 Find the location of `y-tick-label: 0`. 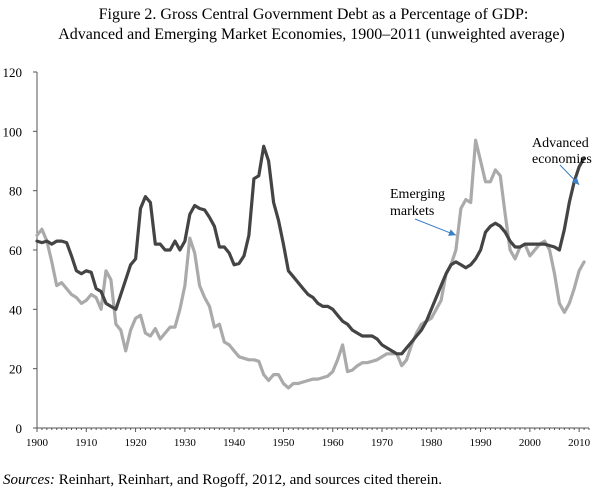

y-tick-label: 0 is located at coordinates (19, 428).